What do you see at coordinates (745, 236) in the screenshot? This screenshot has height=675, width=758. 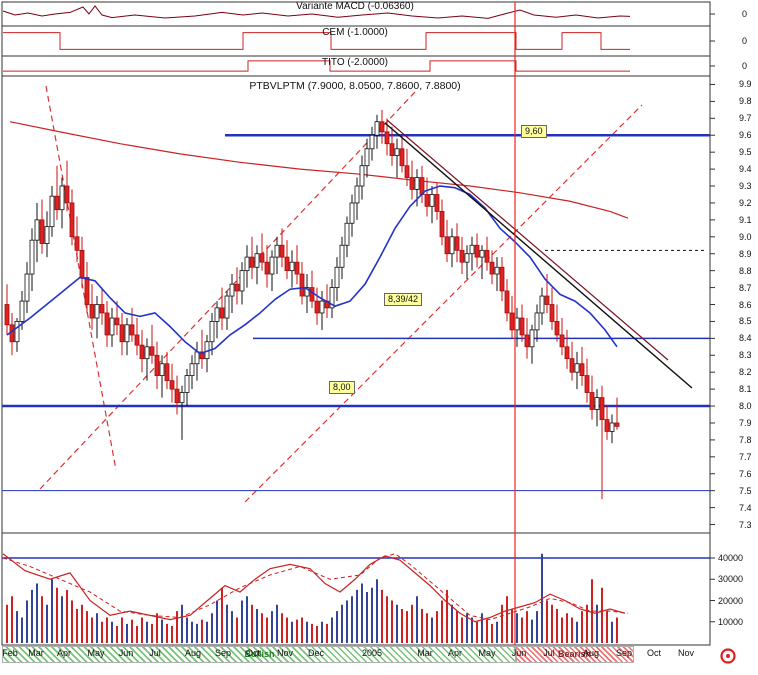 I see `price-tick-label: 9.0` at bounding box center [745, 236].